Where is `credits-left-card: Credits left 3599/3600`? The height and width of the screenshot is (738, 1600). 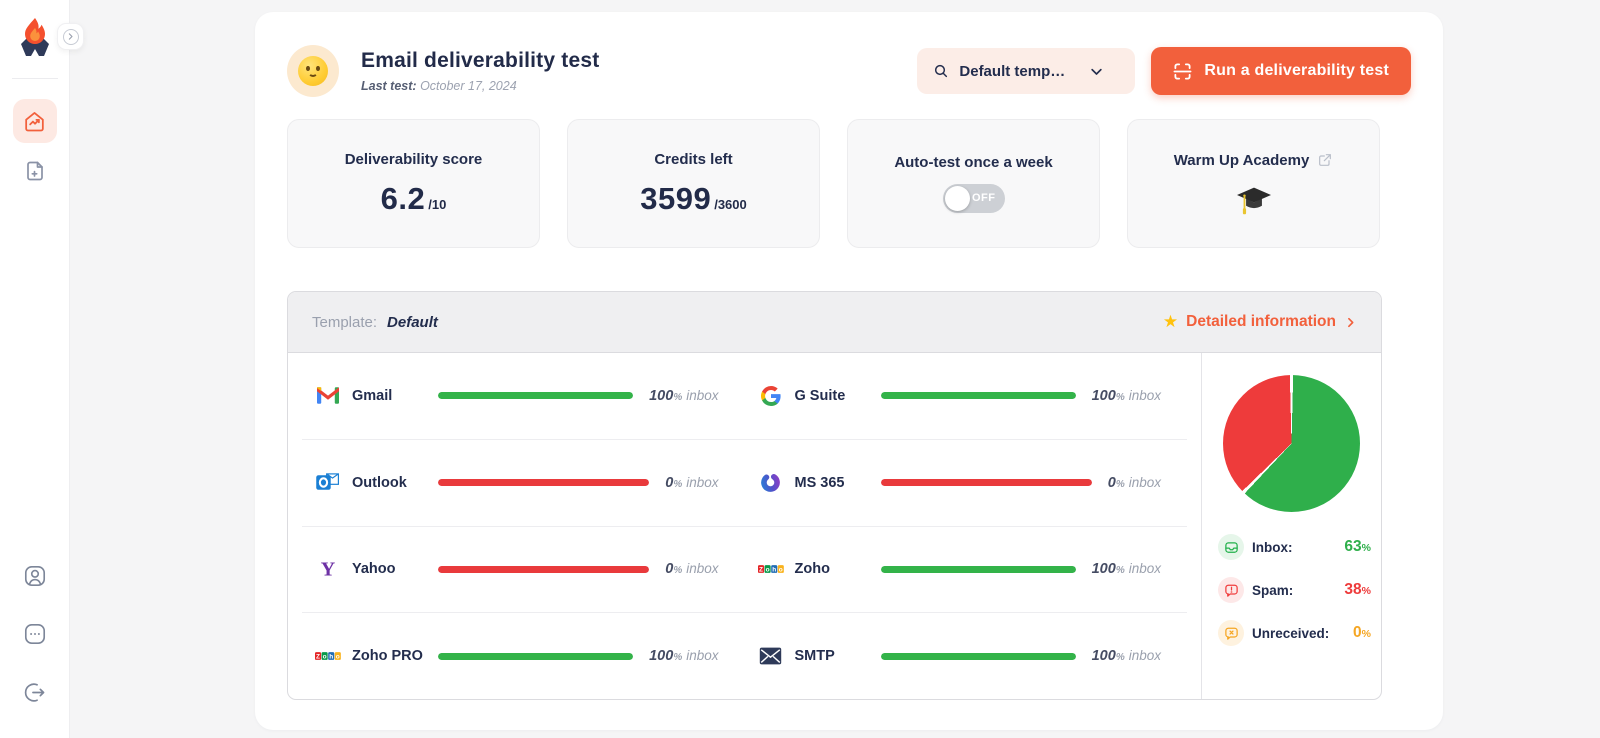 credits-left-card: Credits left 3599/3600 is located at coordinates (693, 183).